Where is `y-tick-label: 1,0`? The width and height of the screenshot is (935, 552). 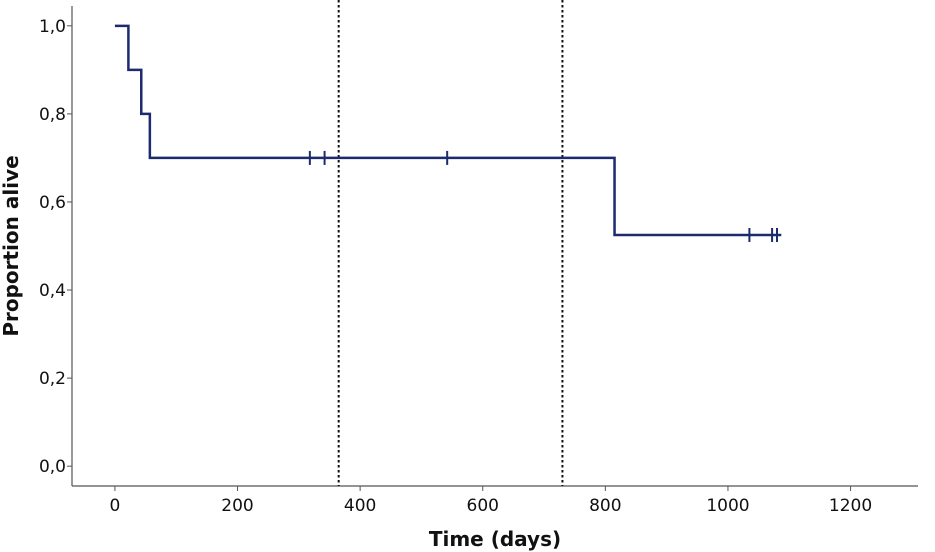 y-tick-label: 1,0 is located at coordinates (52, 27).